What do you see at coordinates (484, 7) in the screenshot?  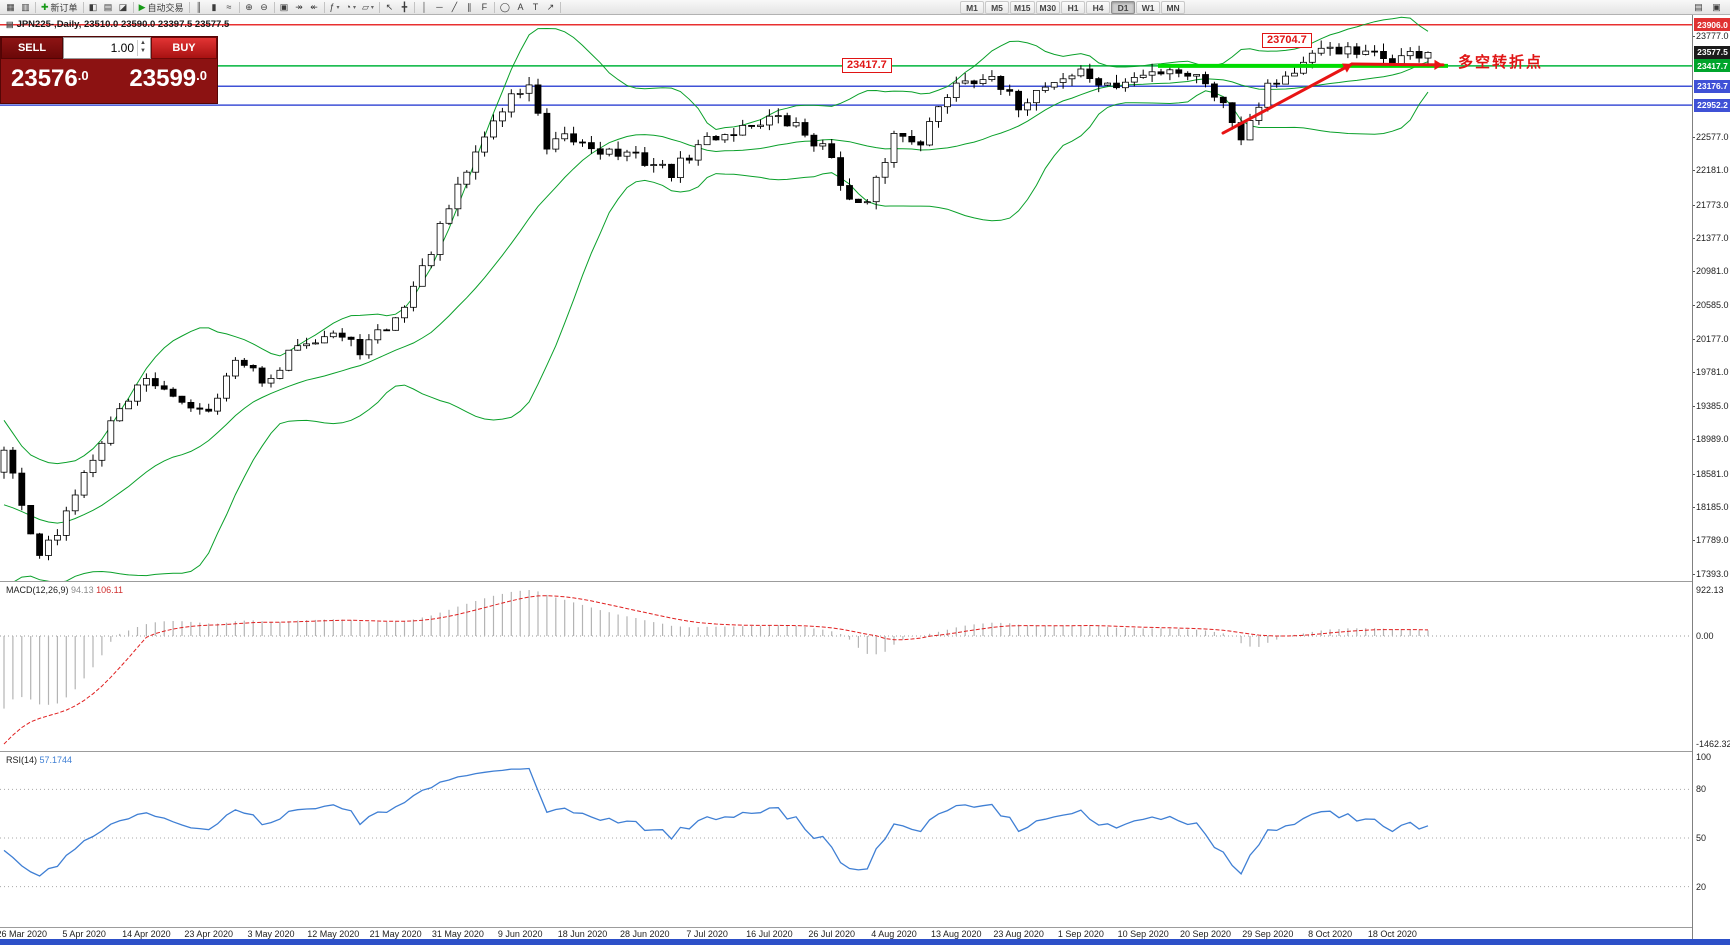 I see `fibonacci-icon: F` at bounding box center [484, 7].